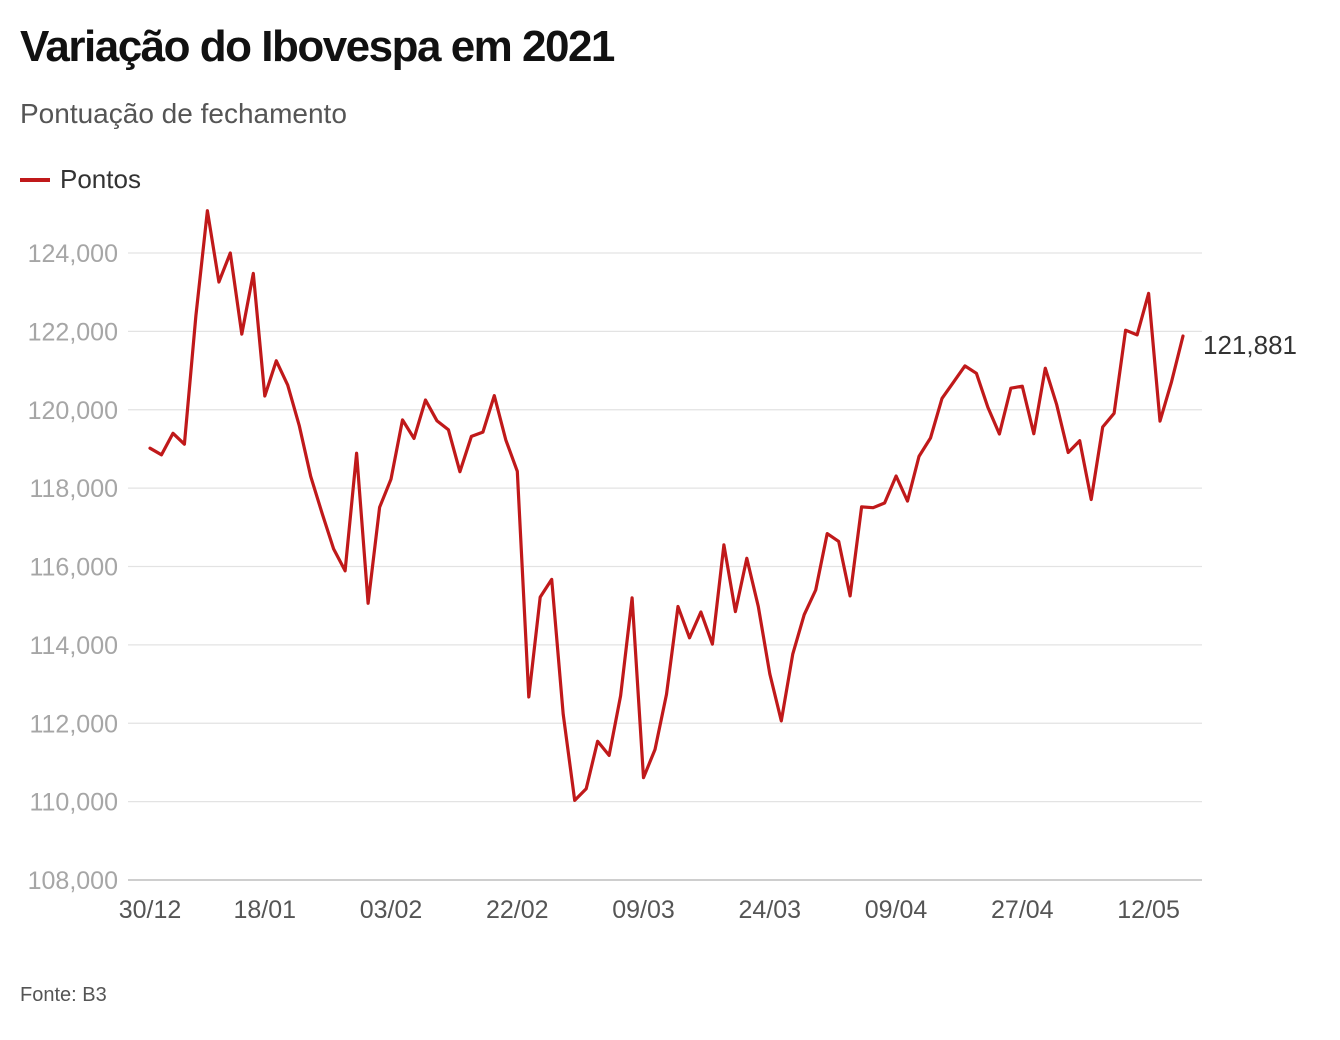 The width and height of the screenshot is (1340, 1040). Describe the element at coordinates (73, 803) in the screenshot. I see `y-tick-label: 110,000` at that location.